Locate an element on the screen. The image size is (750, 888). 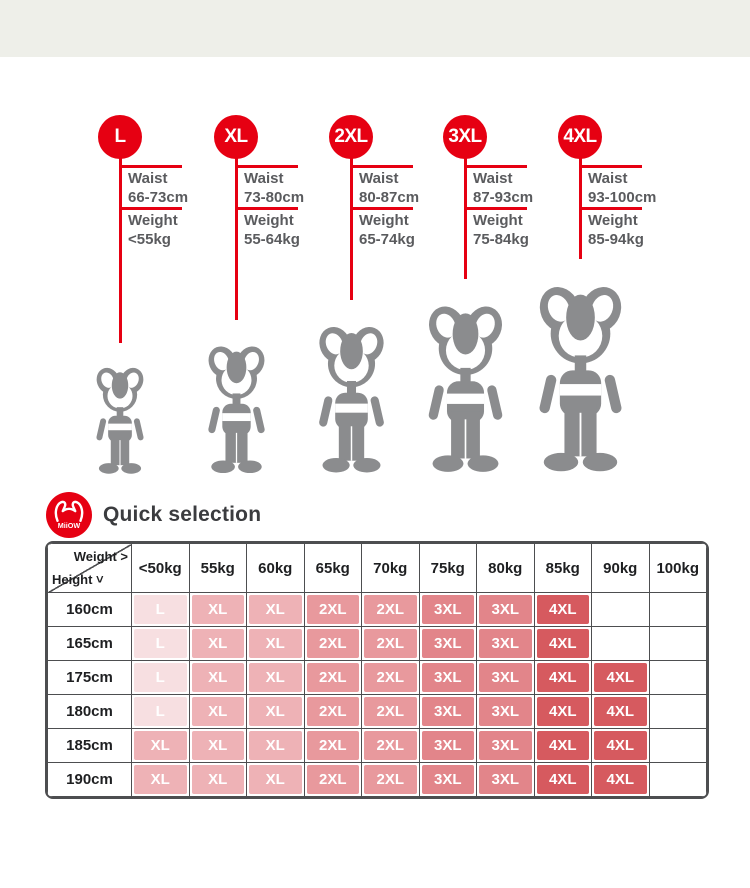
weight-column-header: 60kg is located at coordinates (275, 568).